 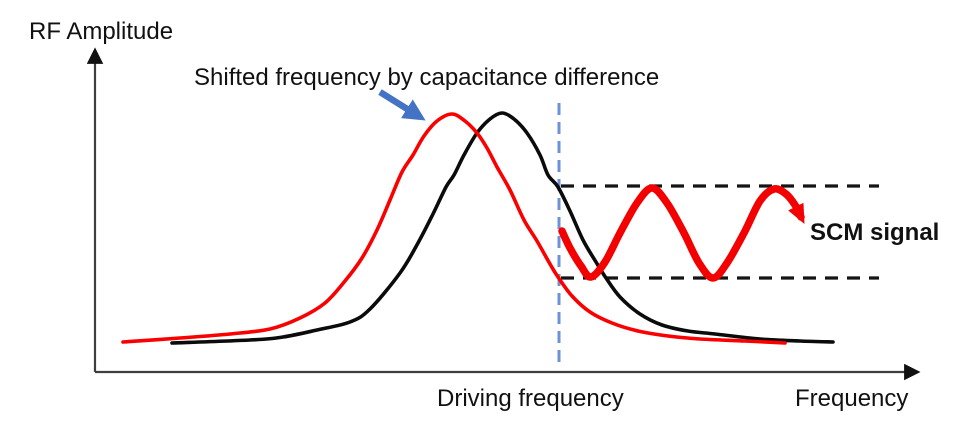 I want to click on scm-signal-wave, so click(x=681, y=233).